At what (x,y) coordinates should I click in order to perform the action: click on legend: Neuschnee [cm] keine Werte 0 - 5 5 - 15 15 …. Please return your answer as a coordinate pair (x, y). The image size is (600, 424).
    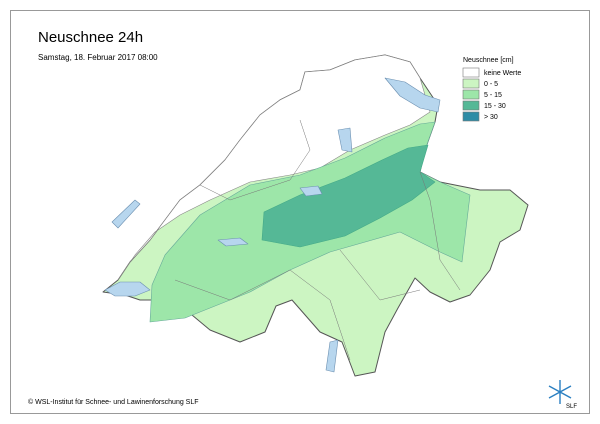
    Looking at the image, I should click on (491, 89).